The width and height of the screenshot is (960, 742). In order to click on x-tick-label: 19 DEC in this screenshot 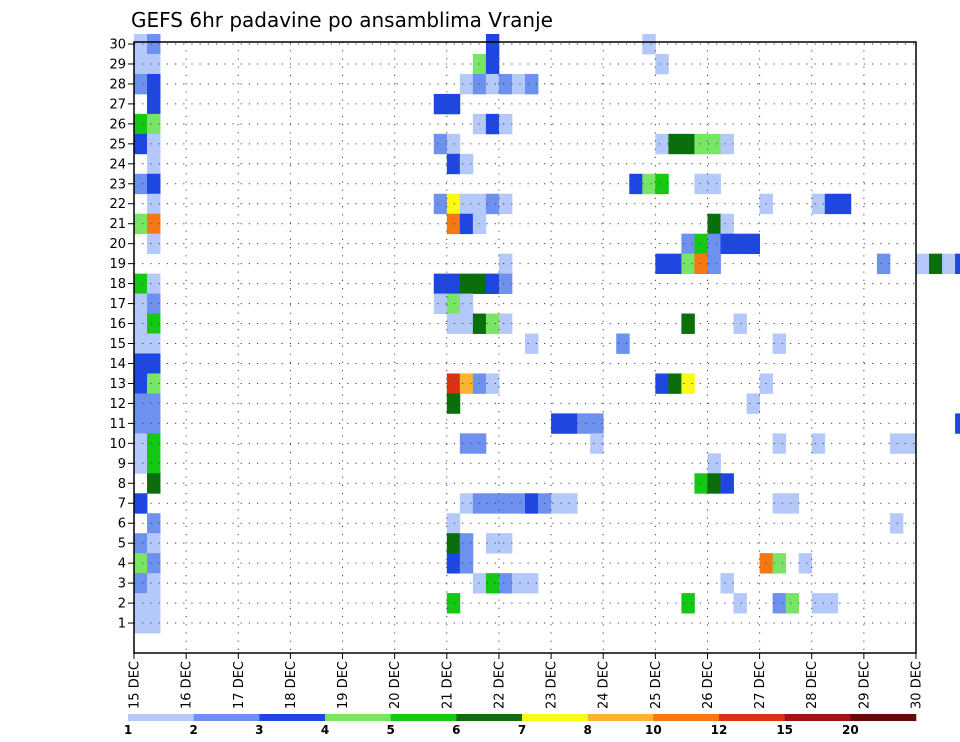, I will do `click(343, 685)`.